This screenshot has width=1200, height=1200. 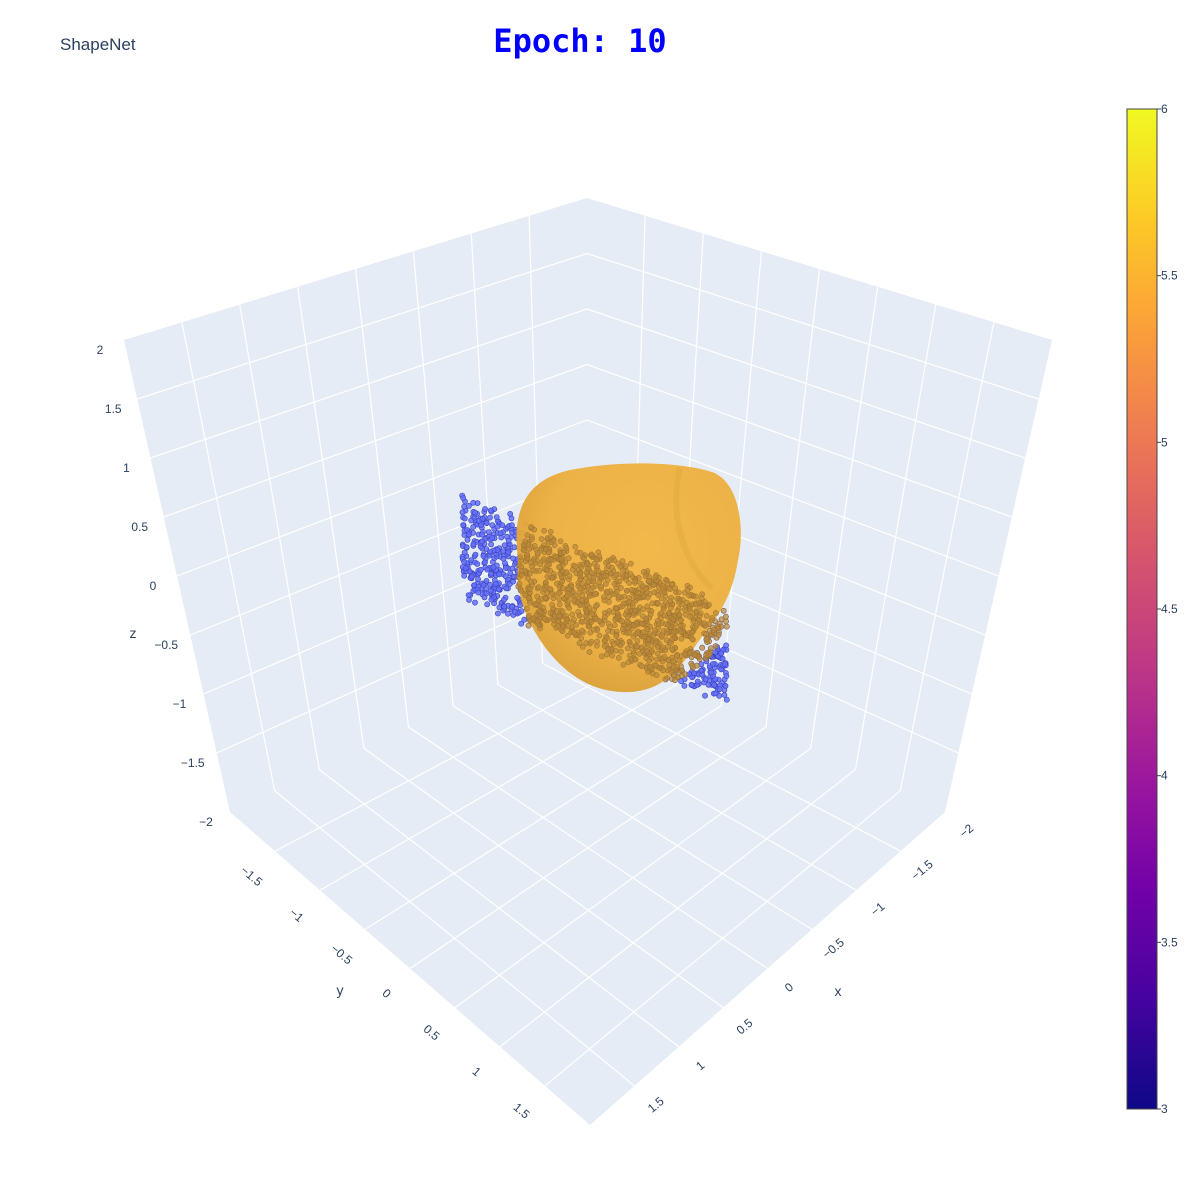 I want to click on z-tick-label: −1.5, so click(x=193, y=763).